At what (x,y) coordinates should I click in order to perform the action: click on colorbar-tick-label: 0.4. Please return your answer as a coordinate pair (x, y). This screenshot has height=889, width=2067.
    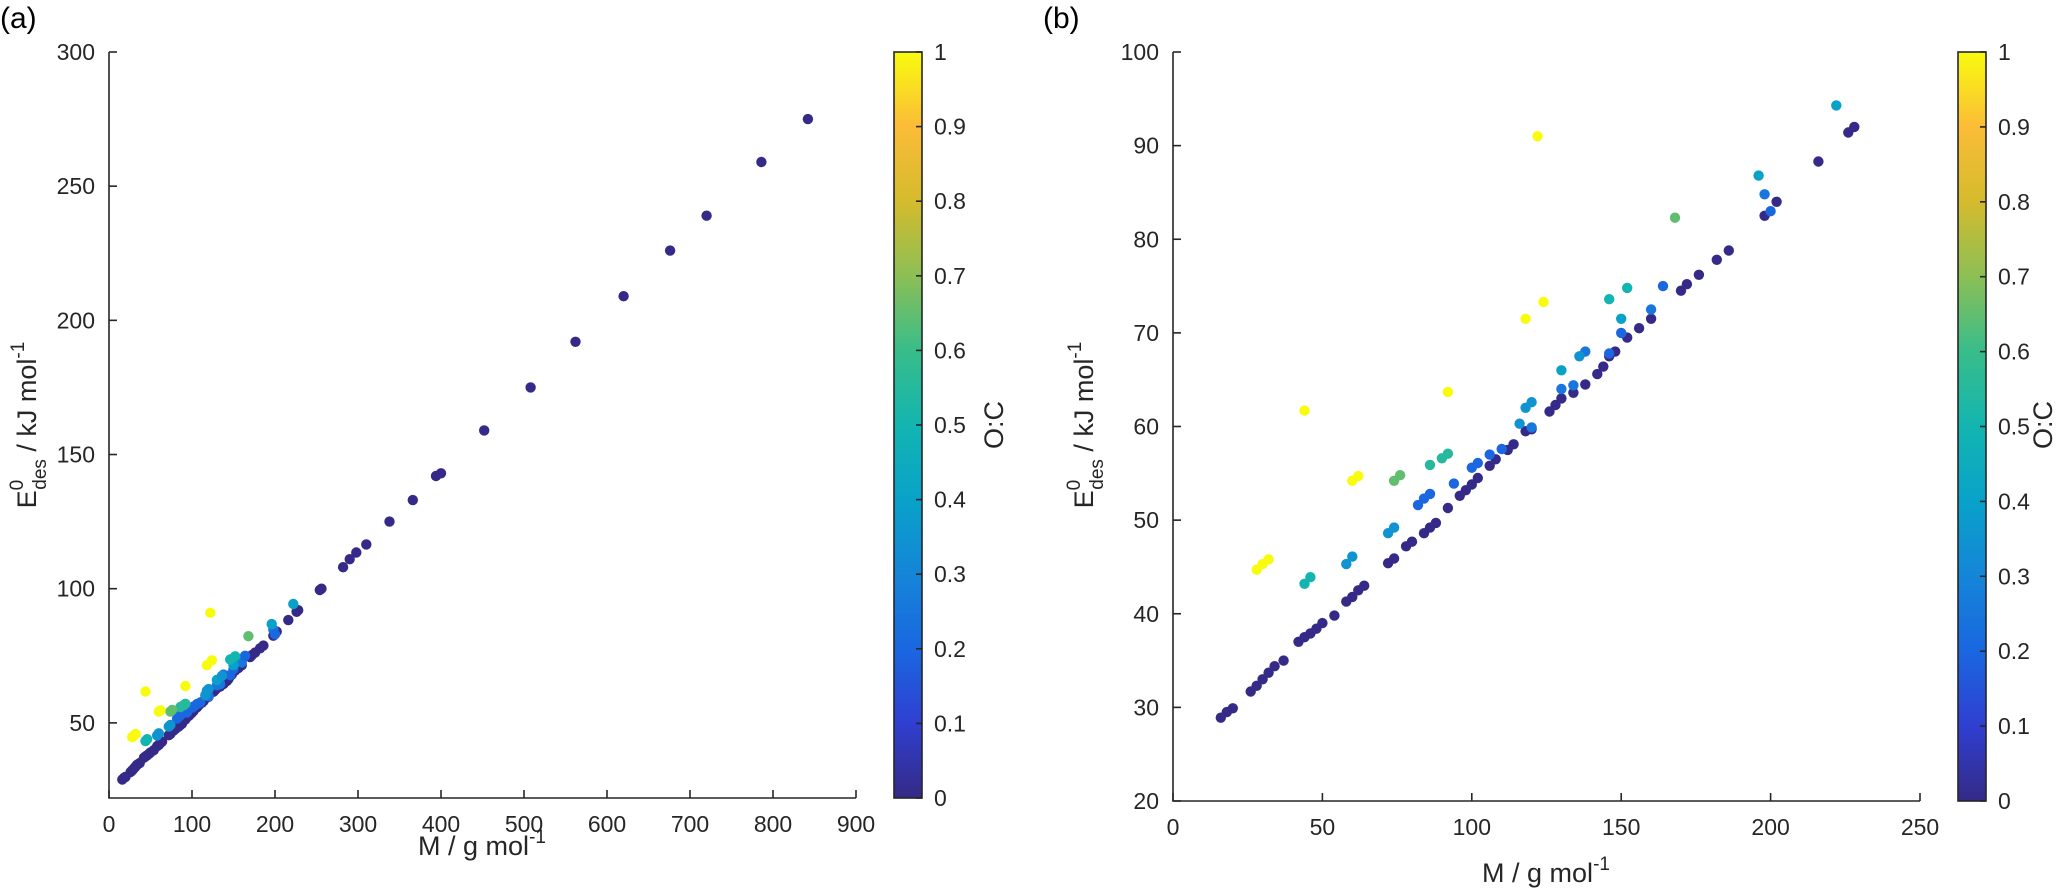
    Looking at the image, I should click on (950, 500).